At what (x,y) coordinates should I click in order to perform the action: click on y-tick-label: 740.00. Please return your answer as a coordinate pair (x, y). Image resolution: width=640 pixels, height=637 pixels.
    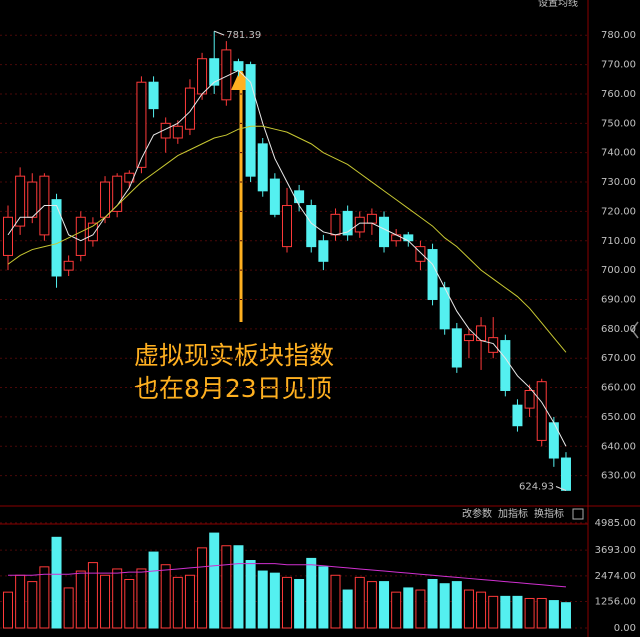
    Looking at the image, I should click on (618, 153).